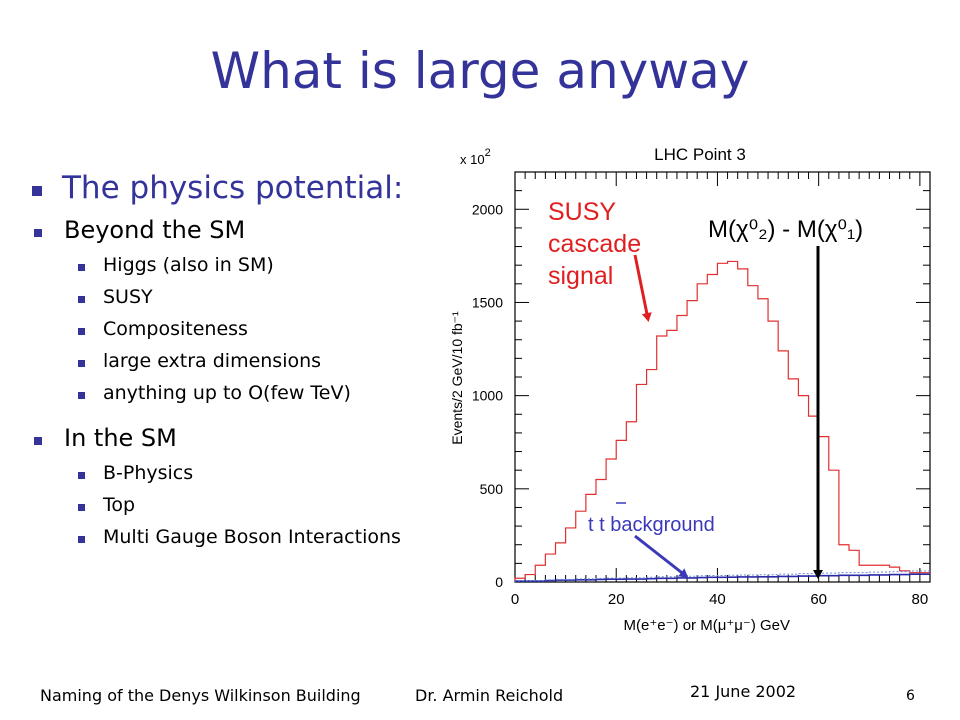 This screenshot has width=960, height=720. I want to click on slide-number: 6, so click(910, 696).